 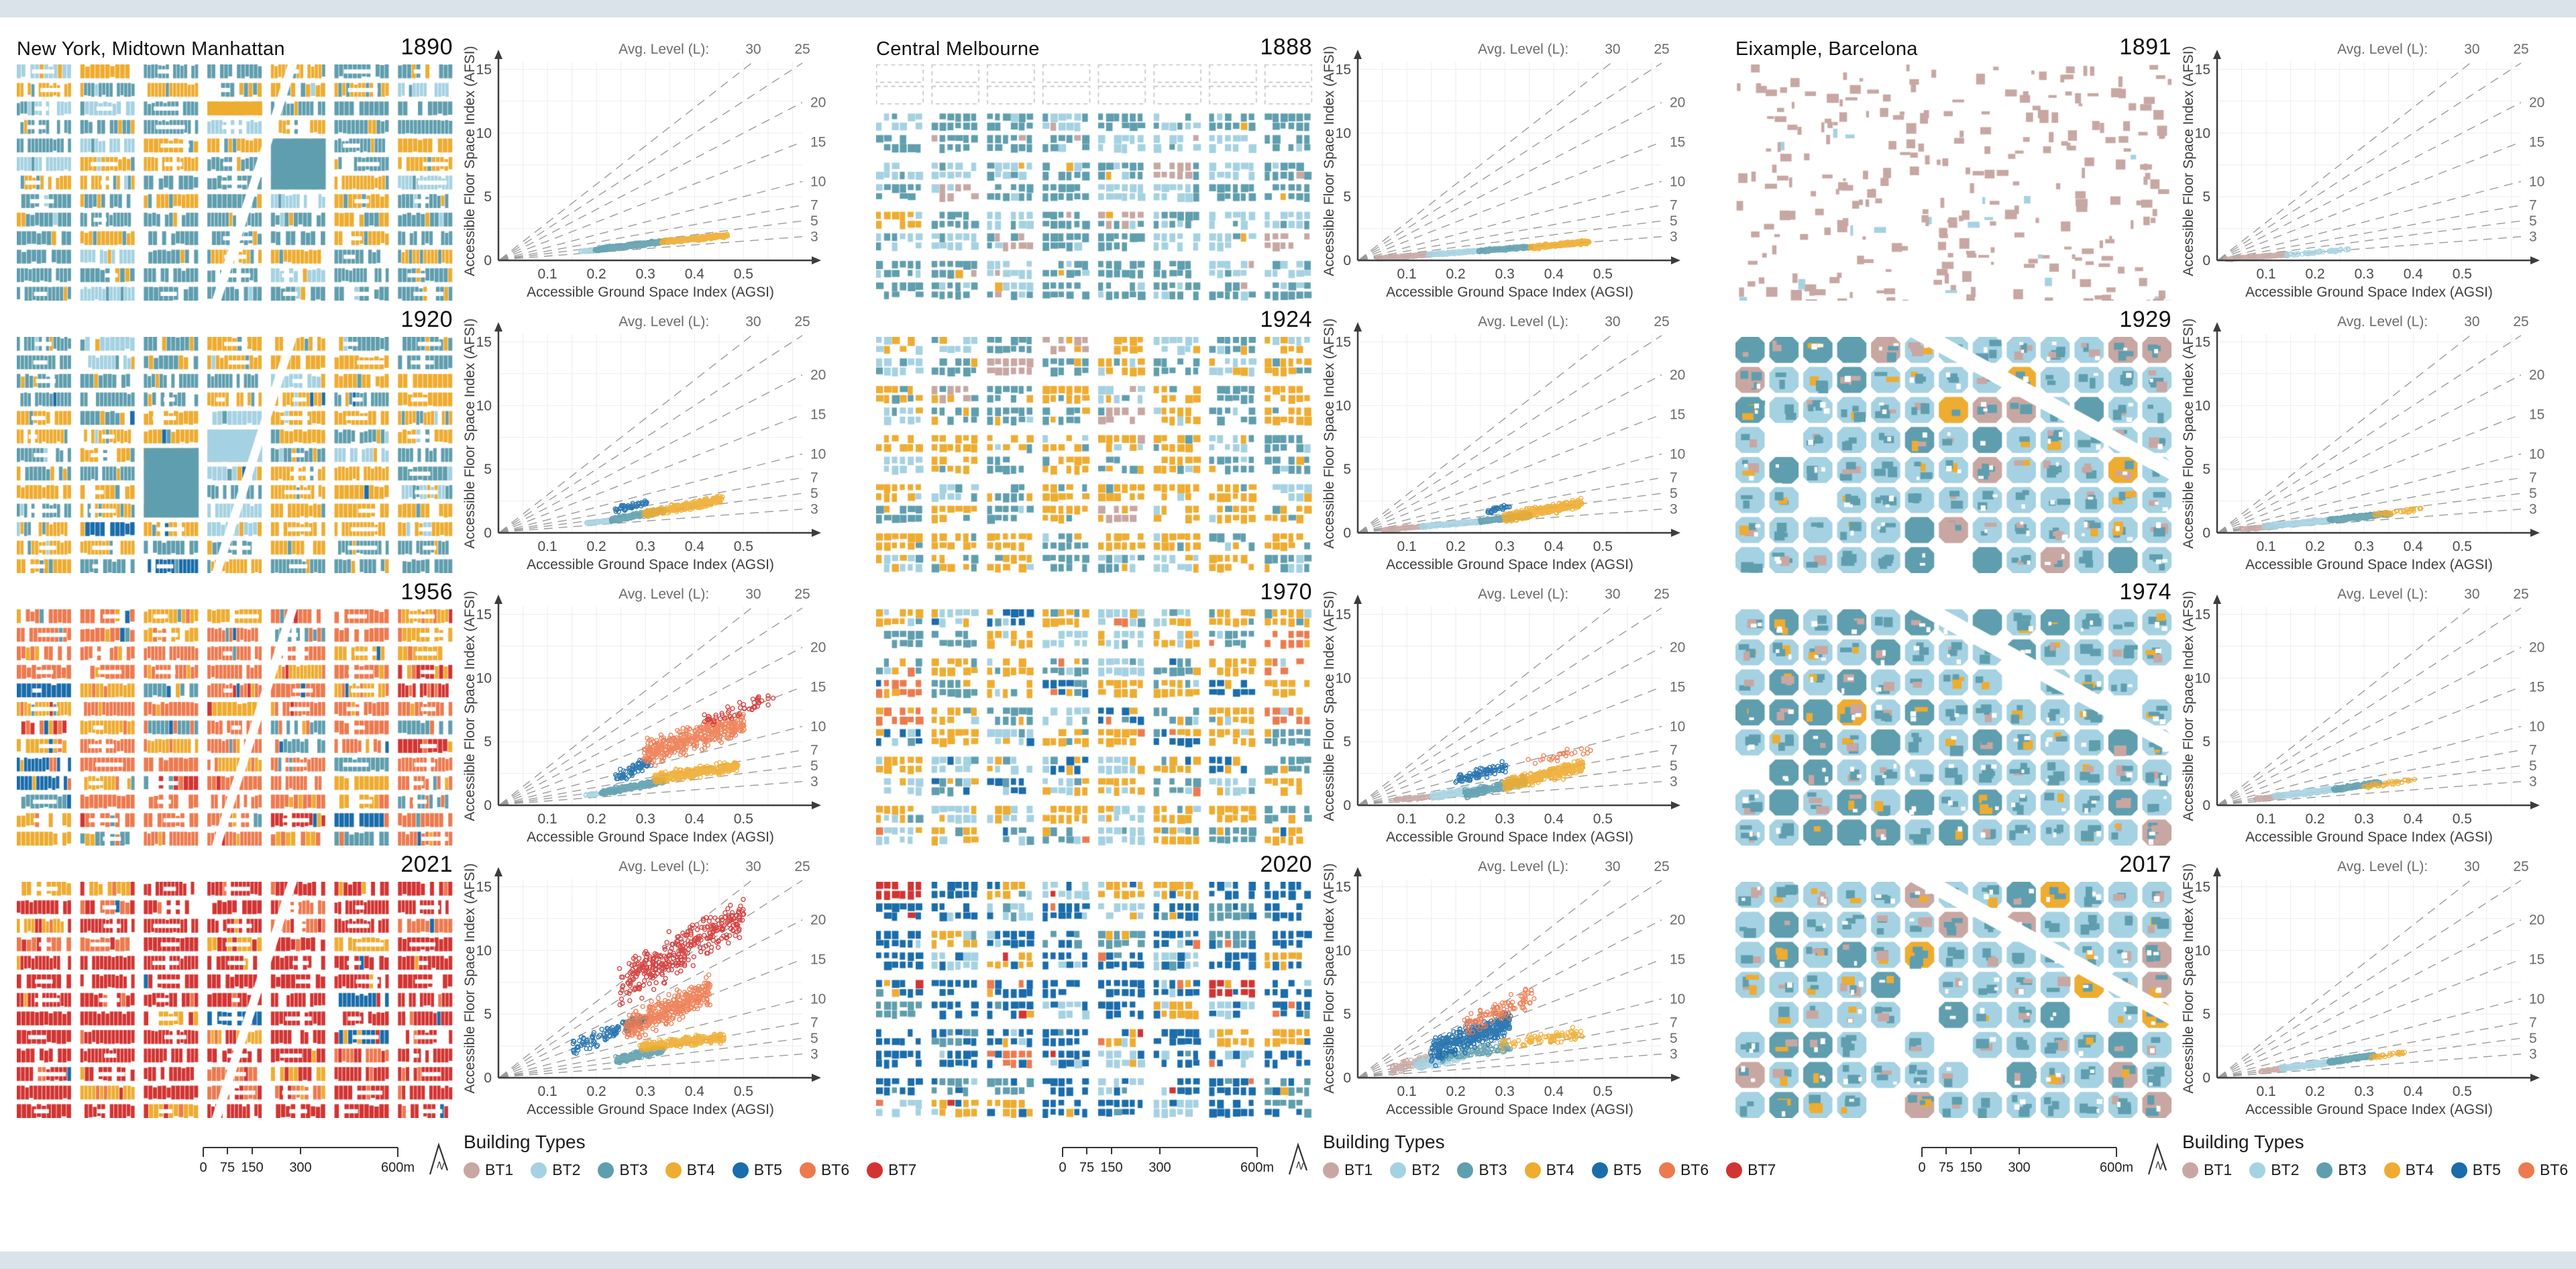 I want to click on legend-title: Building Types, so click(x=525, y=1141).